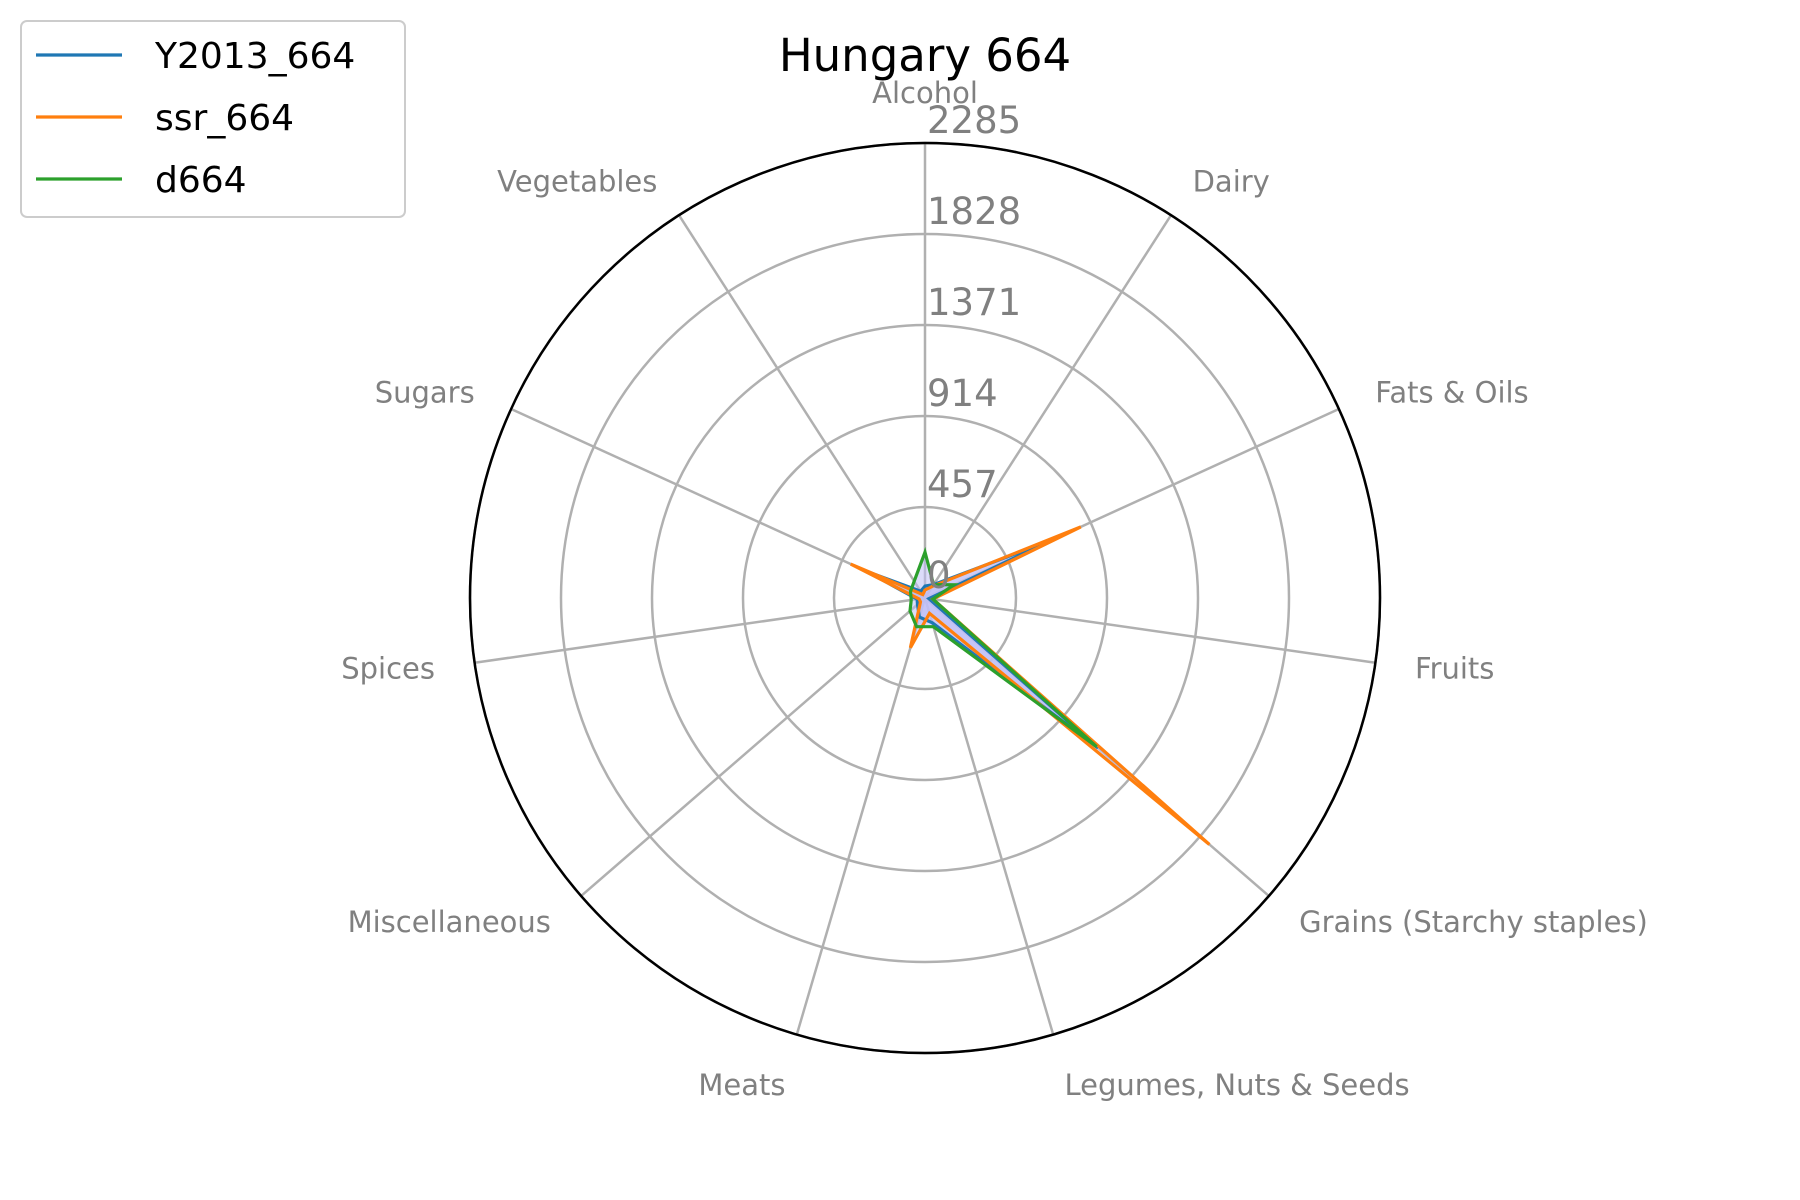 The height and width of the screenshot is (1200, 1800). Describe the element at coordinates (1237, 1085) in the screenshot. I see `category-label: Legumes, Nuts & Seeds` at that location.